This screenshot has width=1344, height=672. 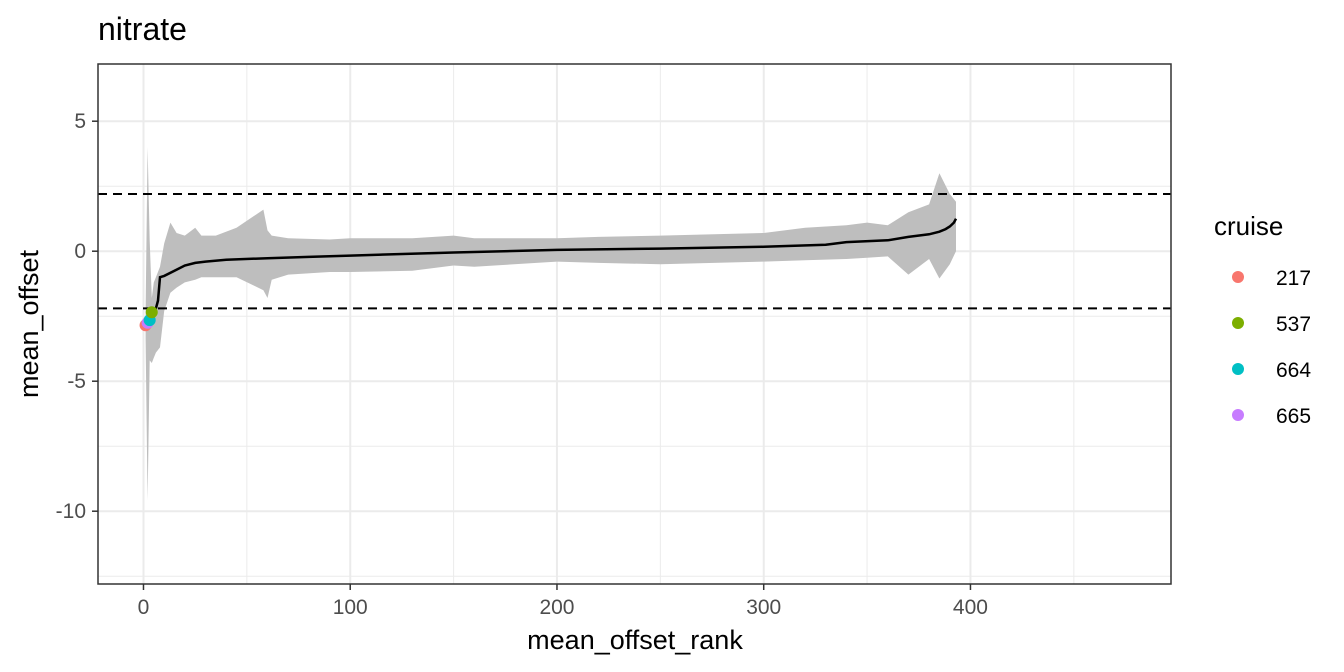 What do you see at coordinates (1293, 370) in the screenshot?
I see `legend-label-664: 664` at bounding box center [1293, 370].